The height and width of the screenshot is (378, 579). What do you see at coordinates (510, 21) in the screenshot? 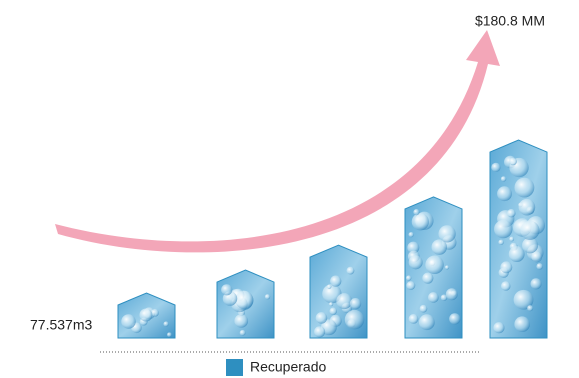
I see `annotation: $180.8 MM` at bounding box center [510, 21].